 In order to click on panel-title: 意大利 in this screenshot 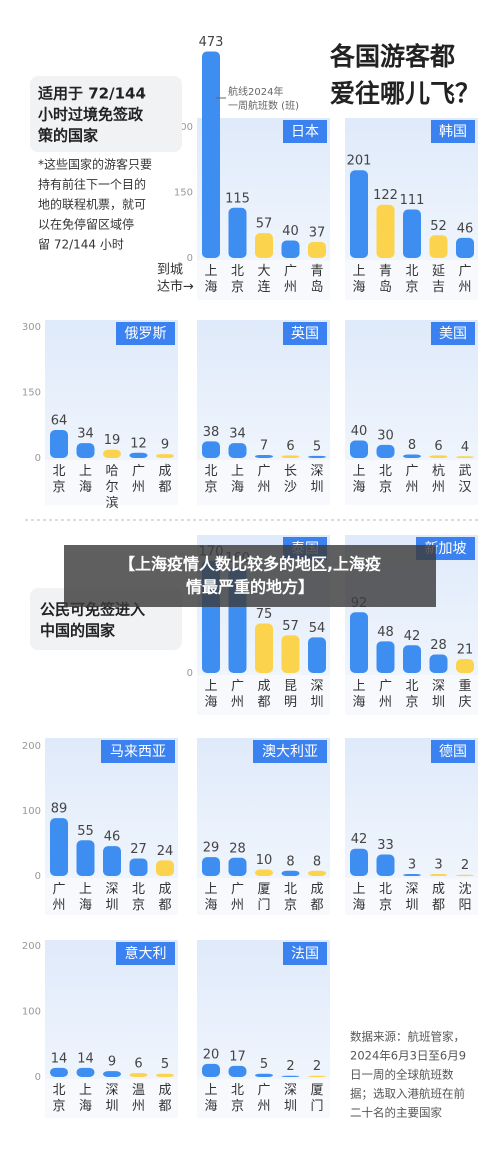, I will do `click(146, 953)`.